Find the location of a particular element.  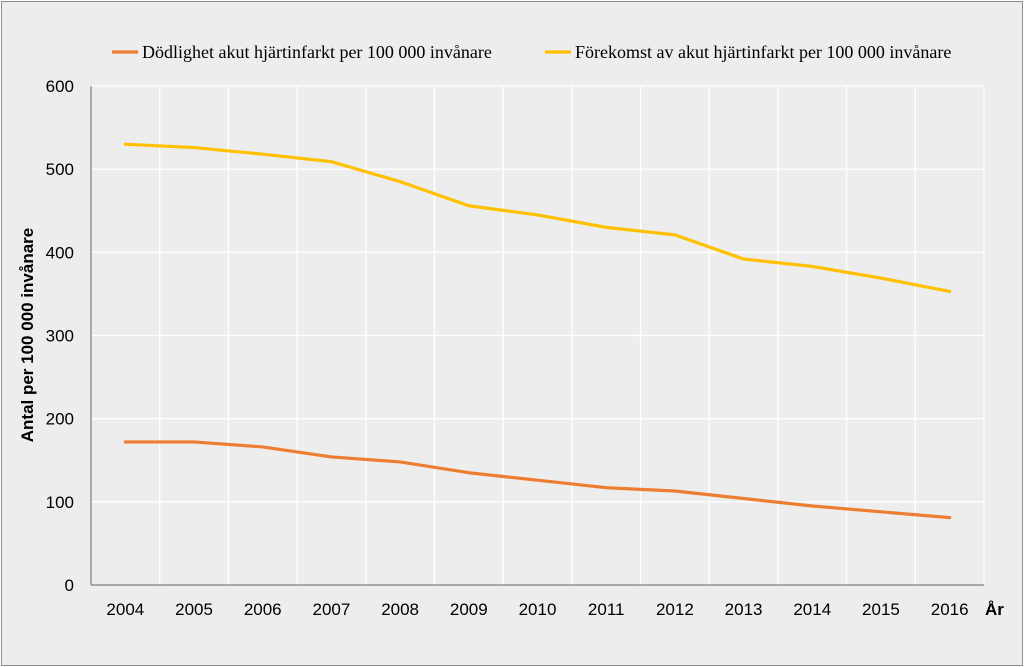

y-tick-label: 0 is located at coordinates (69, 585).